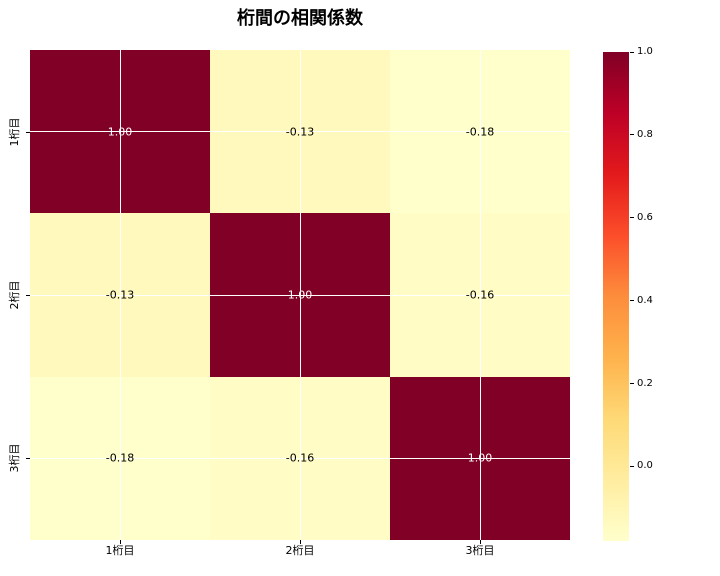 The height and width of the screenshot is (576, 720). Describe the element at coordinates (120, 550) in the screenshot. I see `x-tick-label: 1桁目` at that location.